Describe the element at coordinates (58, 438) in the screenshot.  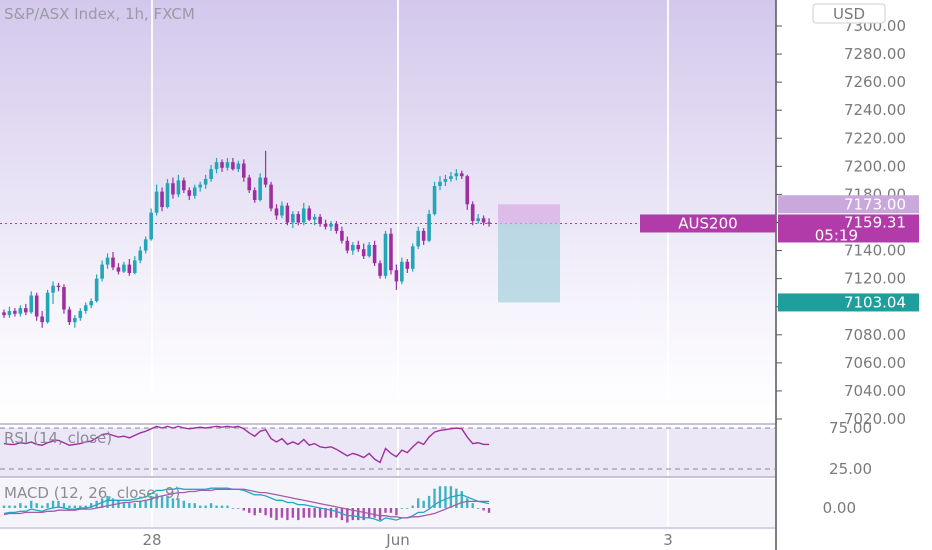
I see `rsi-label: RSI (14, close)` at that location.